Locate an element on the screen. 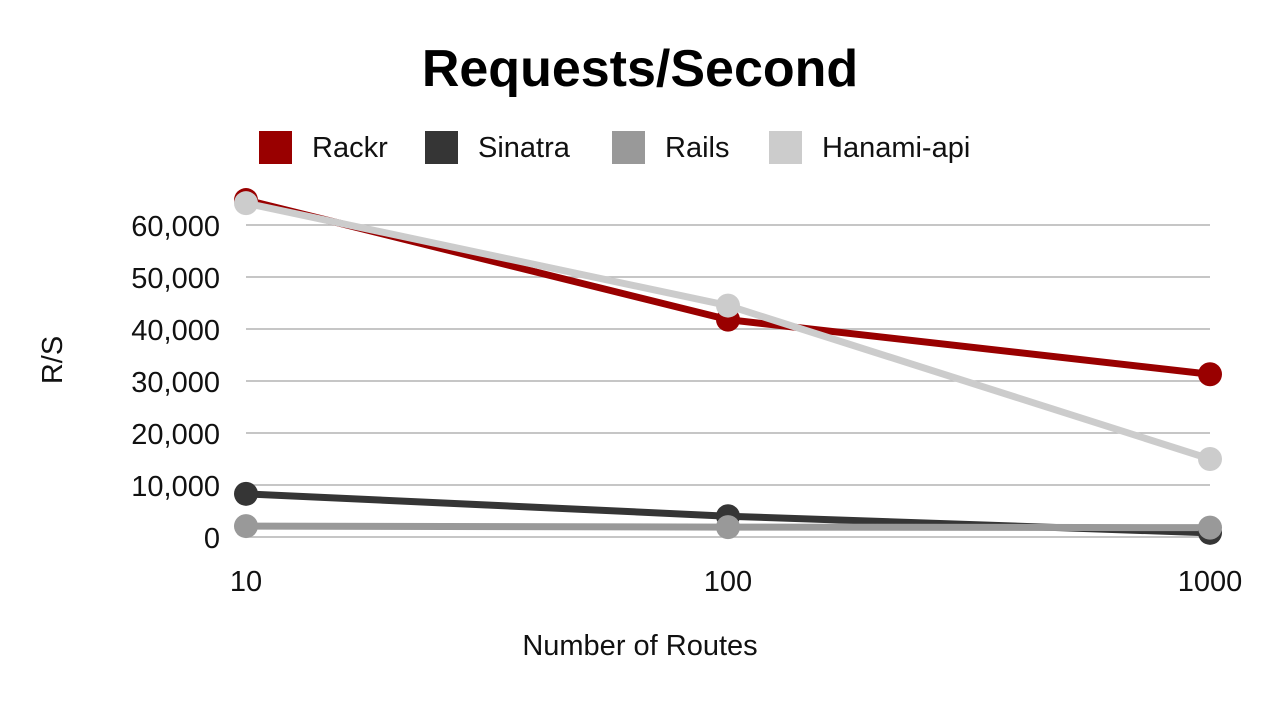  y-tick-label: 40,000 is located at coordinates (175, 331).